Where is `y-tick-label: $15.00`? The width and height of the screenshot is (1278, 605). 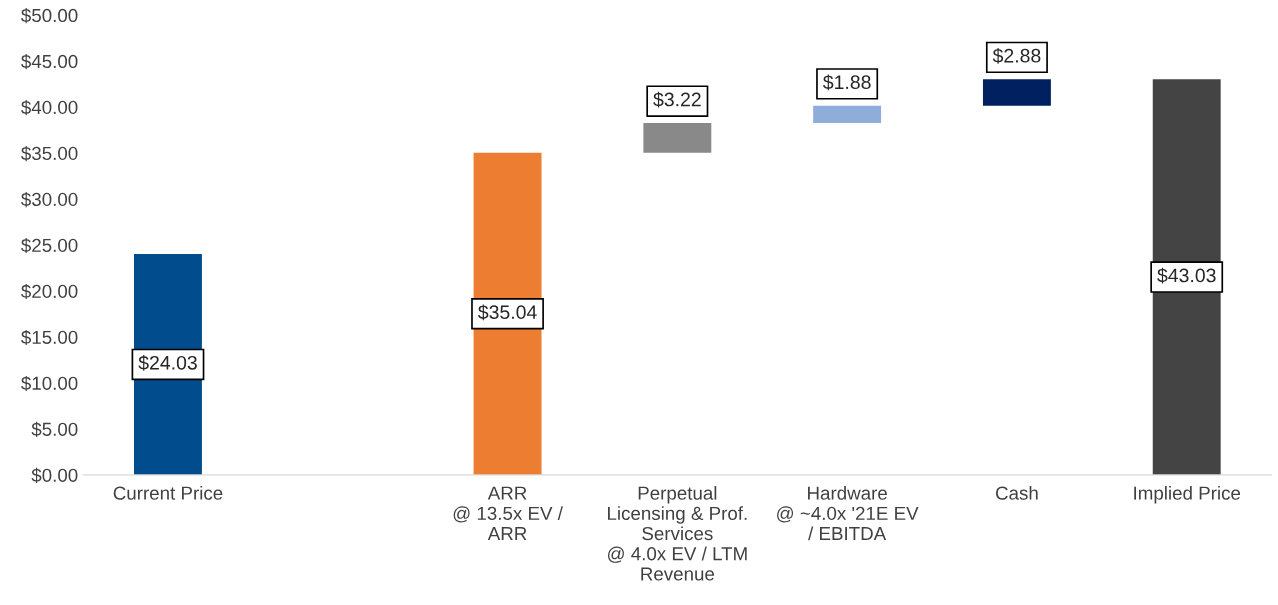
y-tick-label: $15.00 is located at coordinates (49, 337).